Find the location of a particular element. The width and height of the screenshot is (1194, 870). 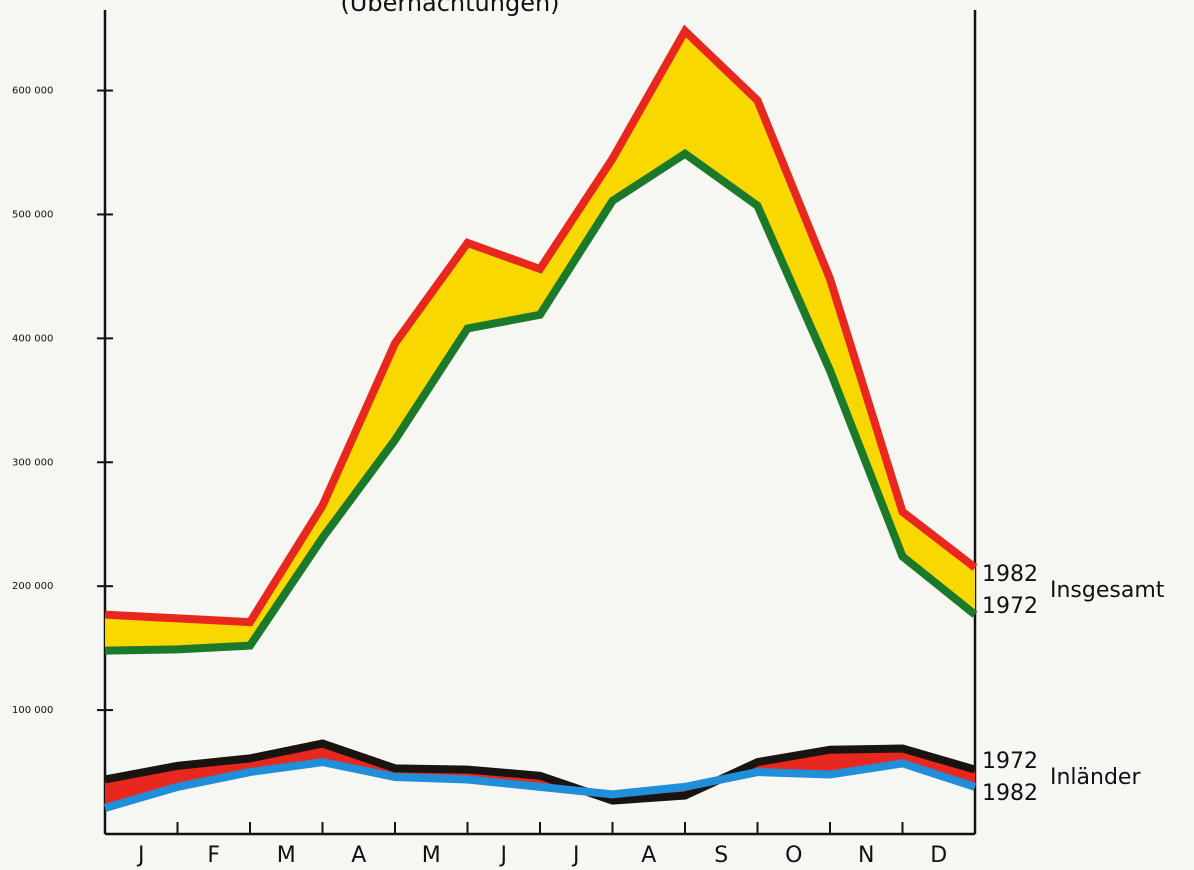

x-tick-label: F is located at coordinates (213, 855).